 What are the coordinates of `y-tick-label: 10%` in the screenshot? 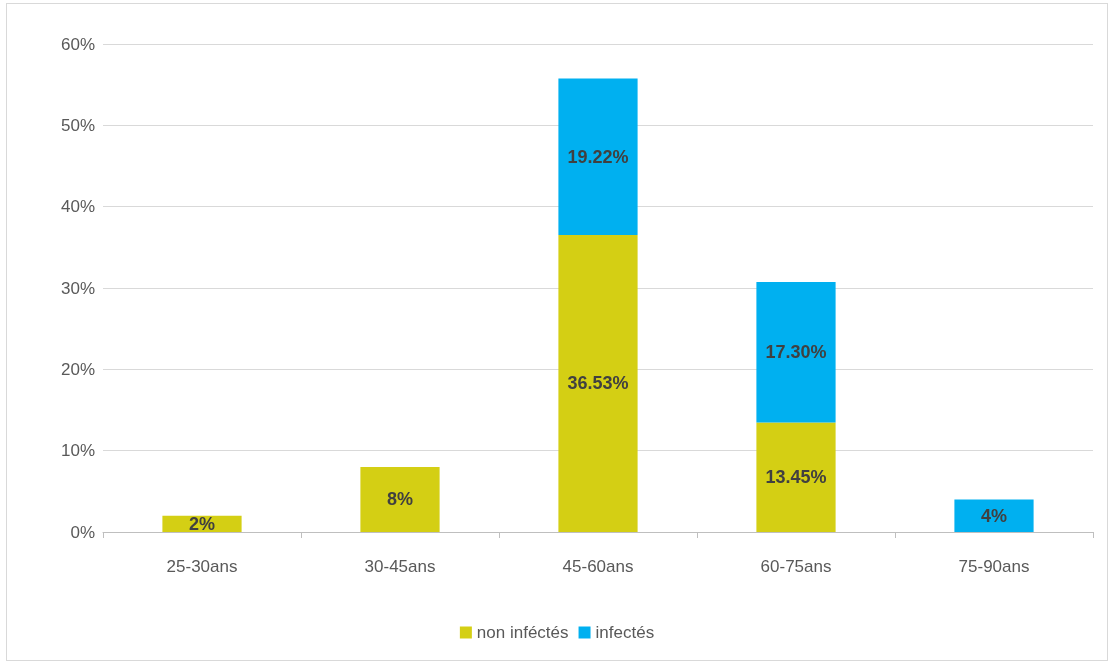 It's located at (77, 451).